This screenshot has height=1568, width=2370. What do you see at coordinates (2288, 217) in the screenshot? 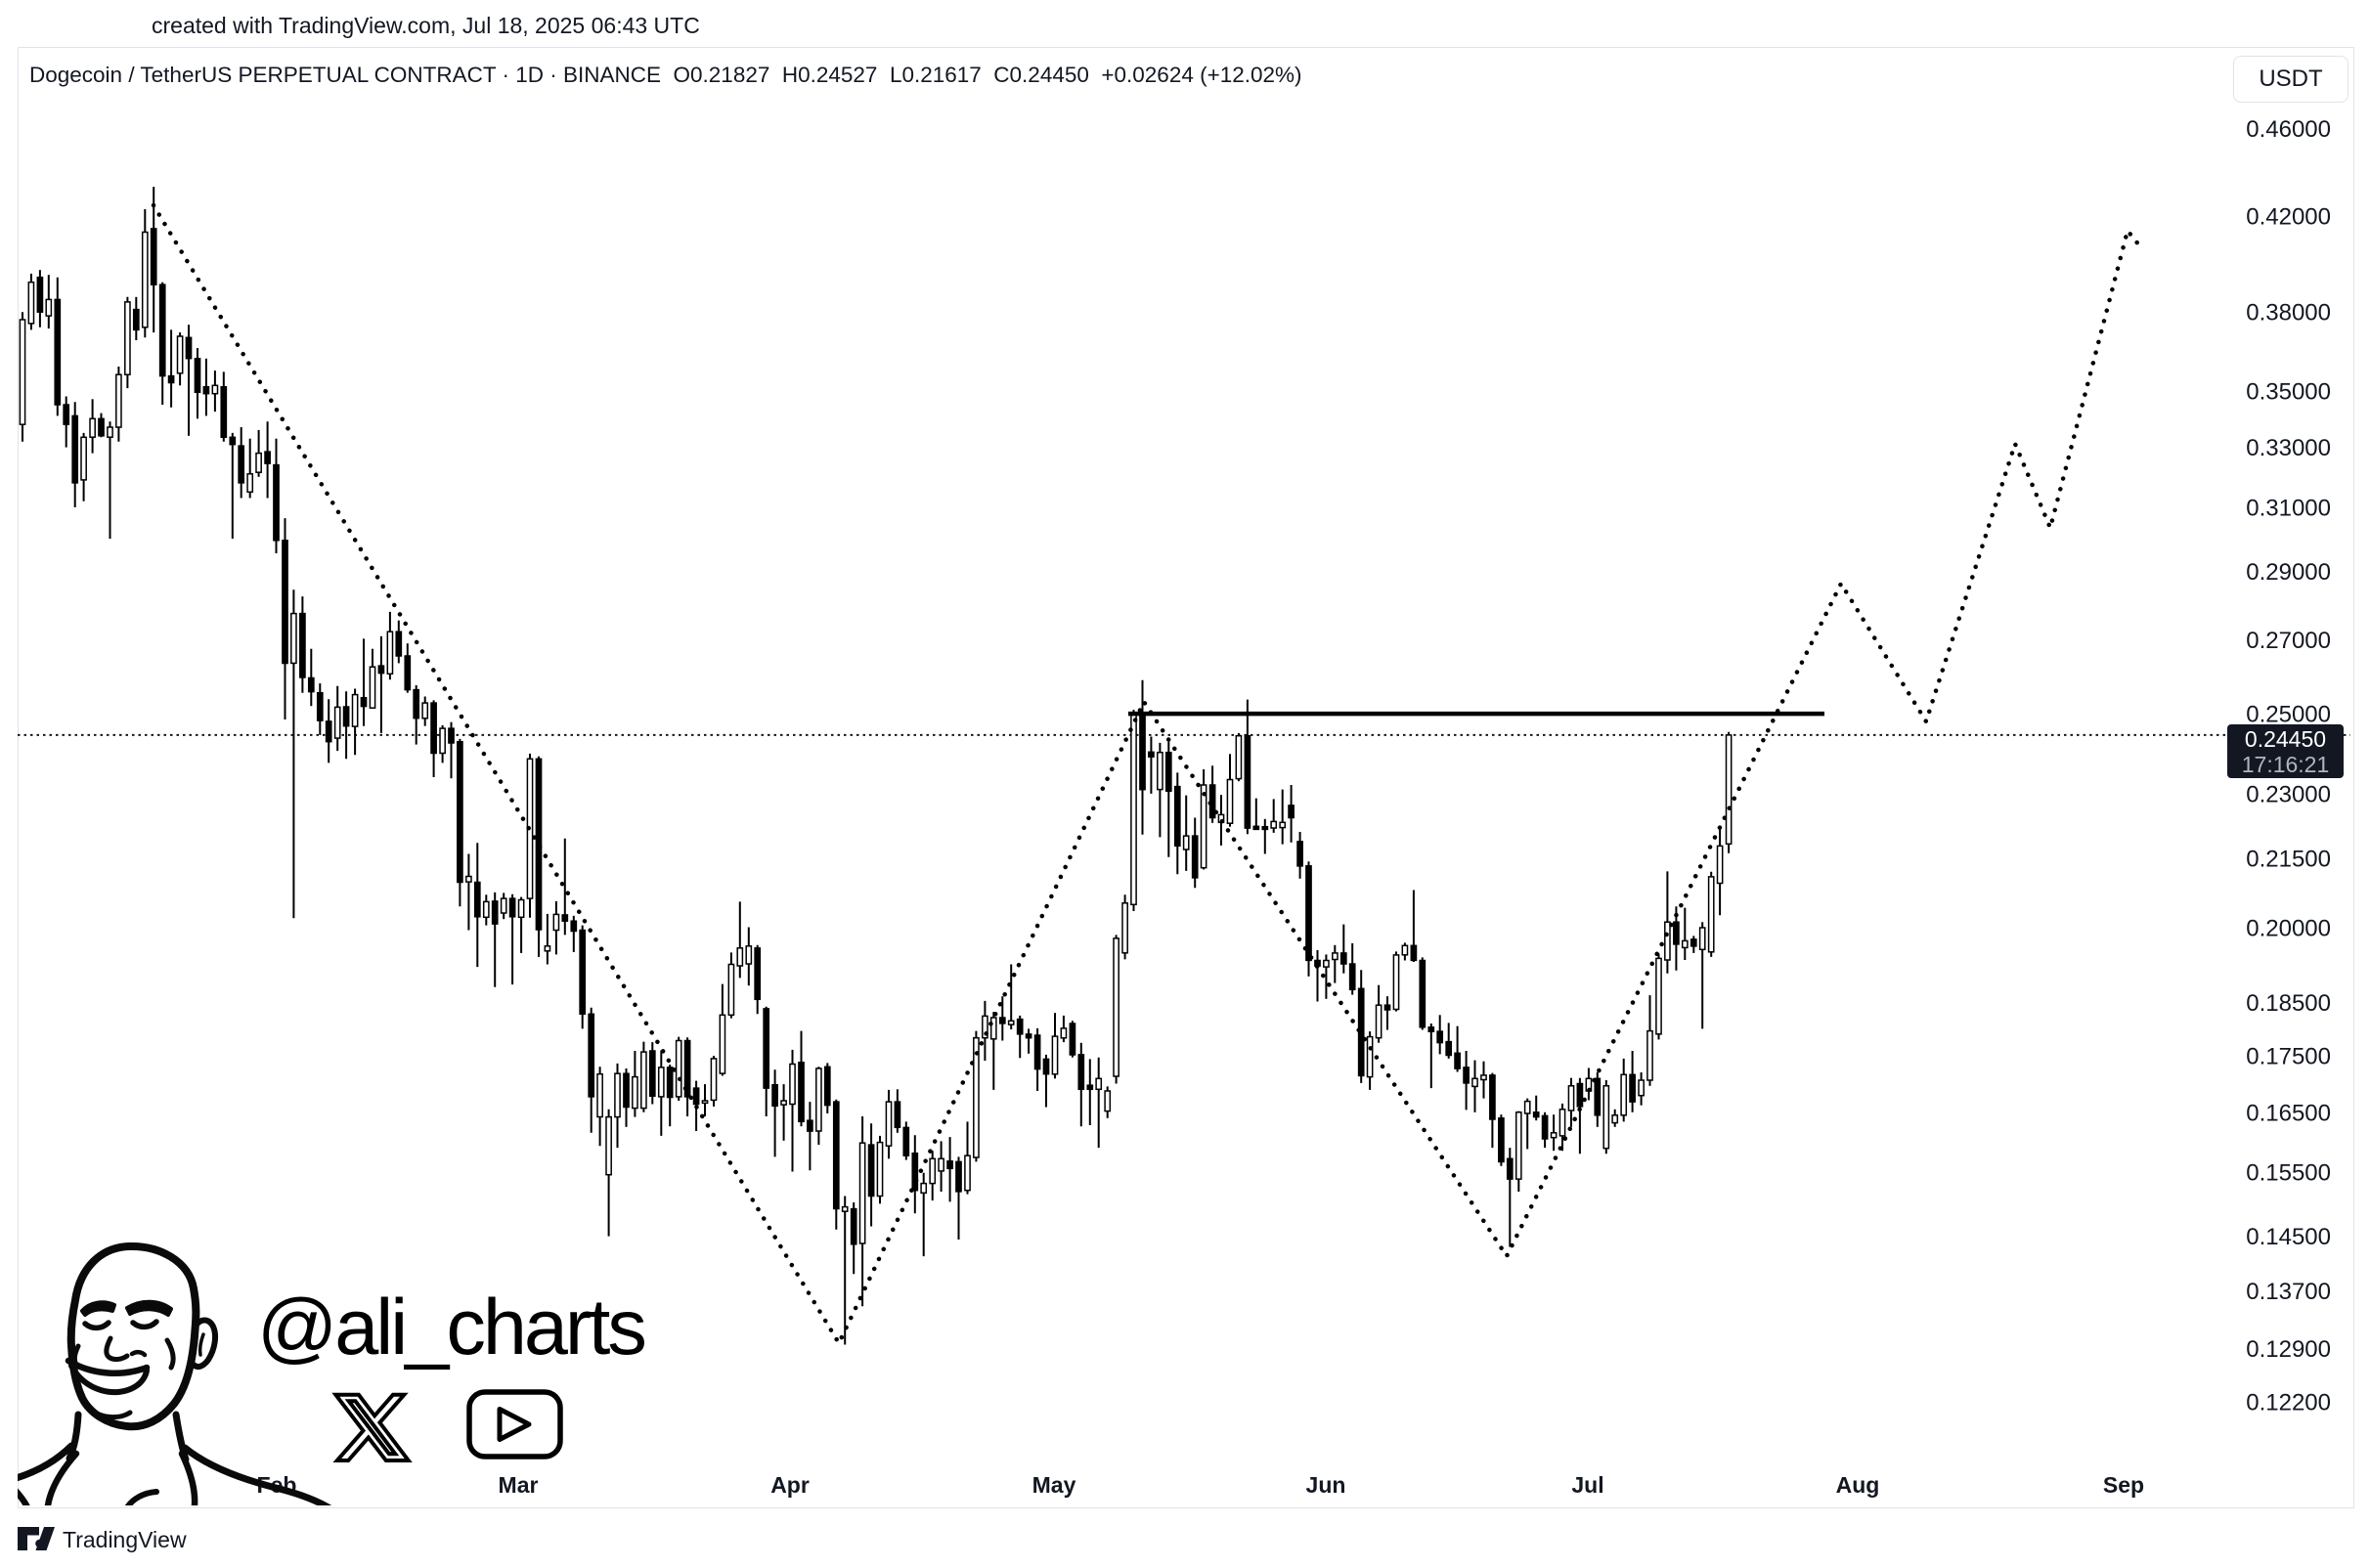
I see `svg-text: 0.42000` at bounding box center [2288, 217].